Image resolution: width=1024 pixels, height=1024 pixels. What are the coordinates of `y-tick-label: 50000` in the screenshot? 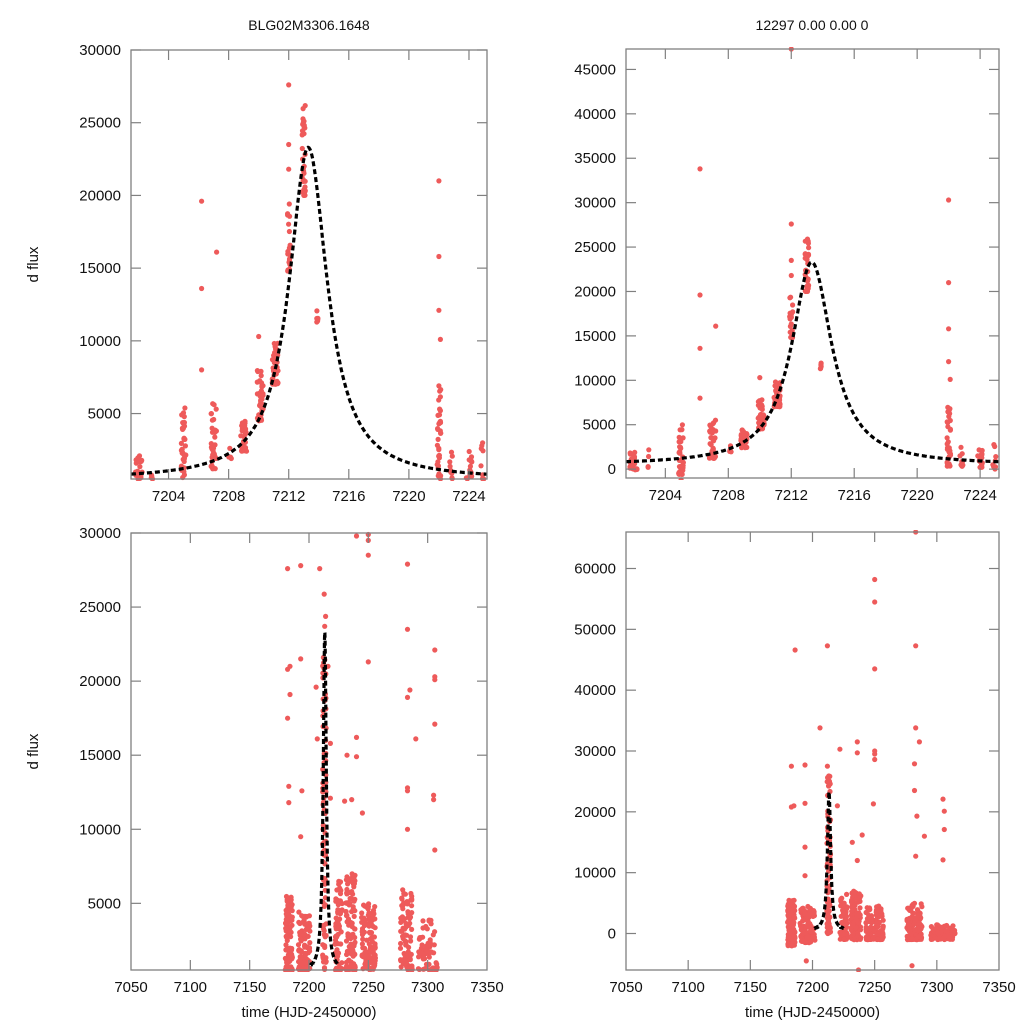 It's located at (595, 629).